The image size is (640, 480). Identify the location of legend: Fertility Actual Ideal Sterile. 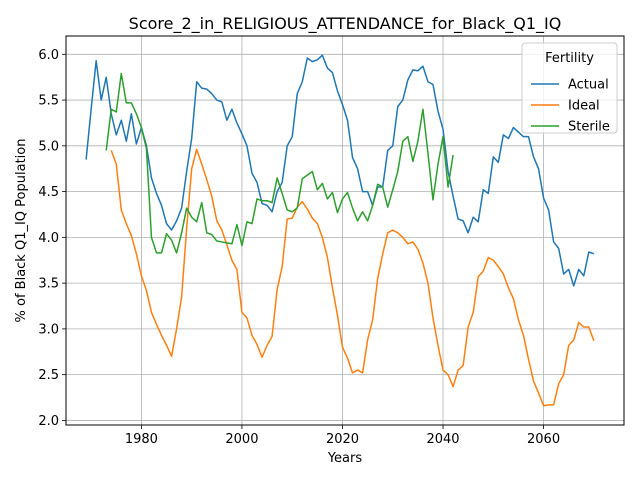
(569, 88).